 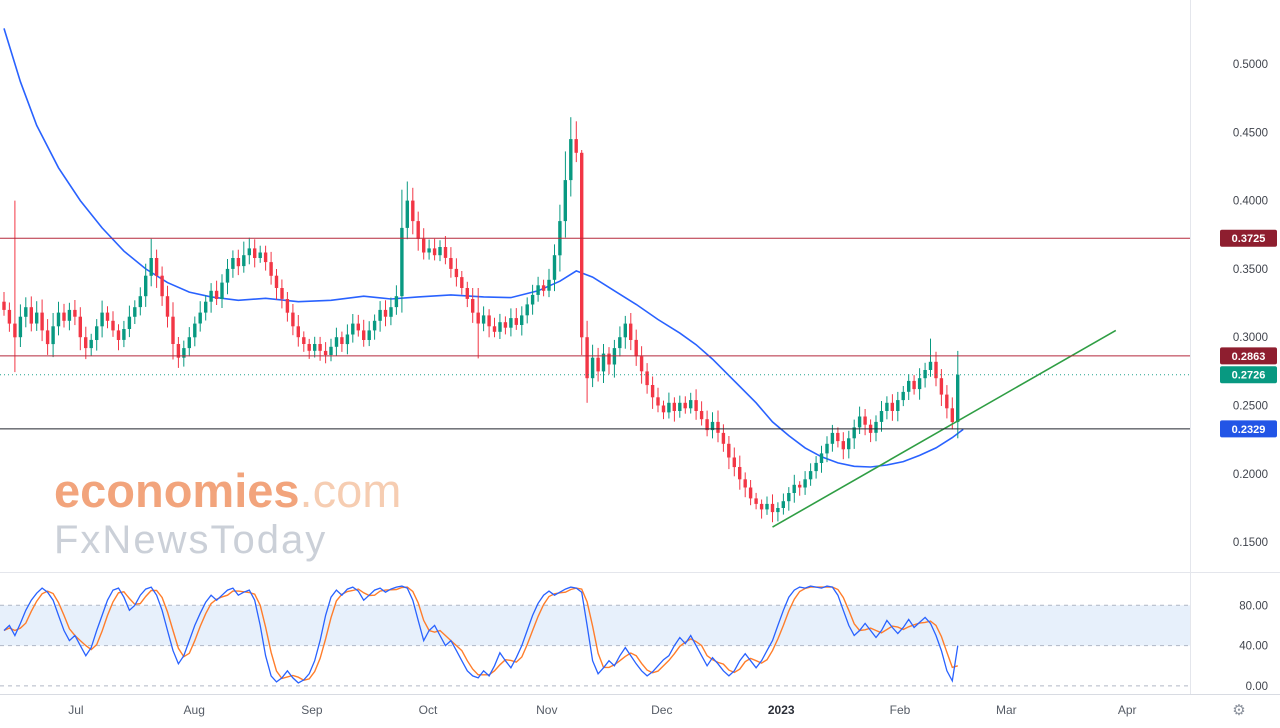 I want to click on time-axis-label: Nov, so click(x=546, y=710).